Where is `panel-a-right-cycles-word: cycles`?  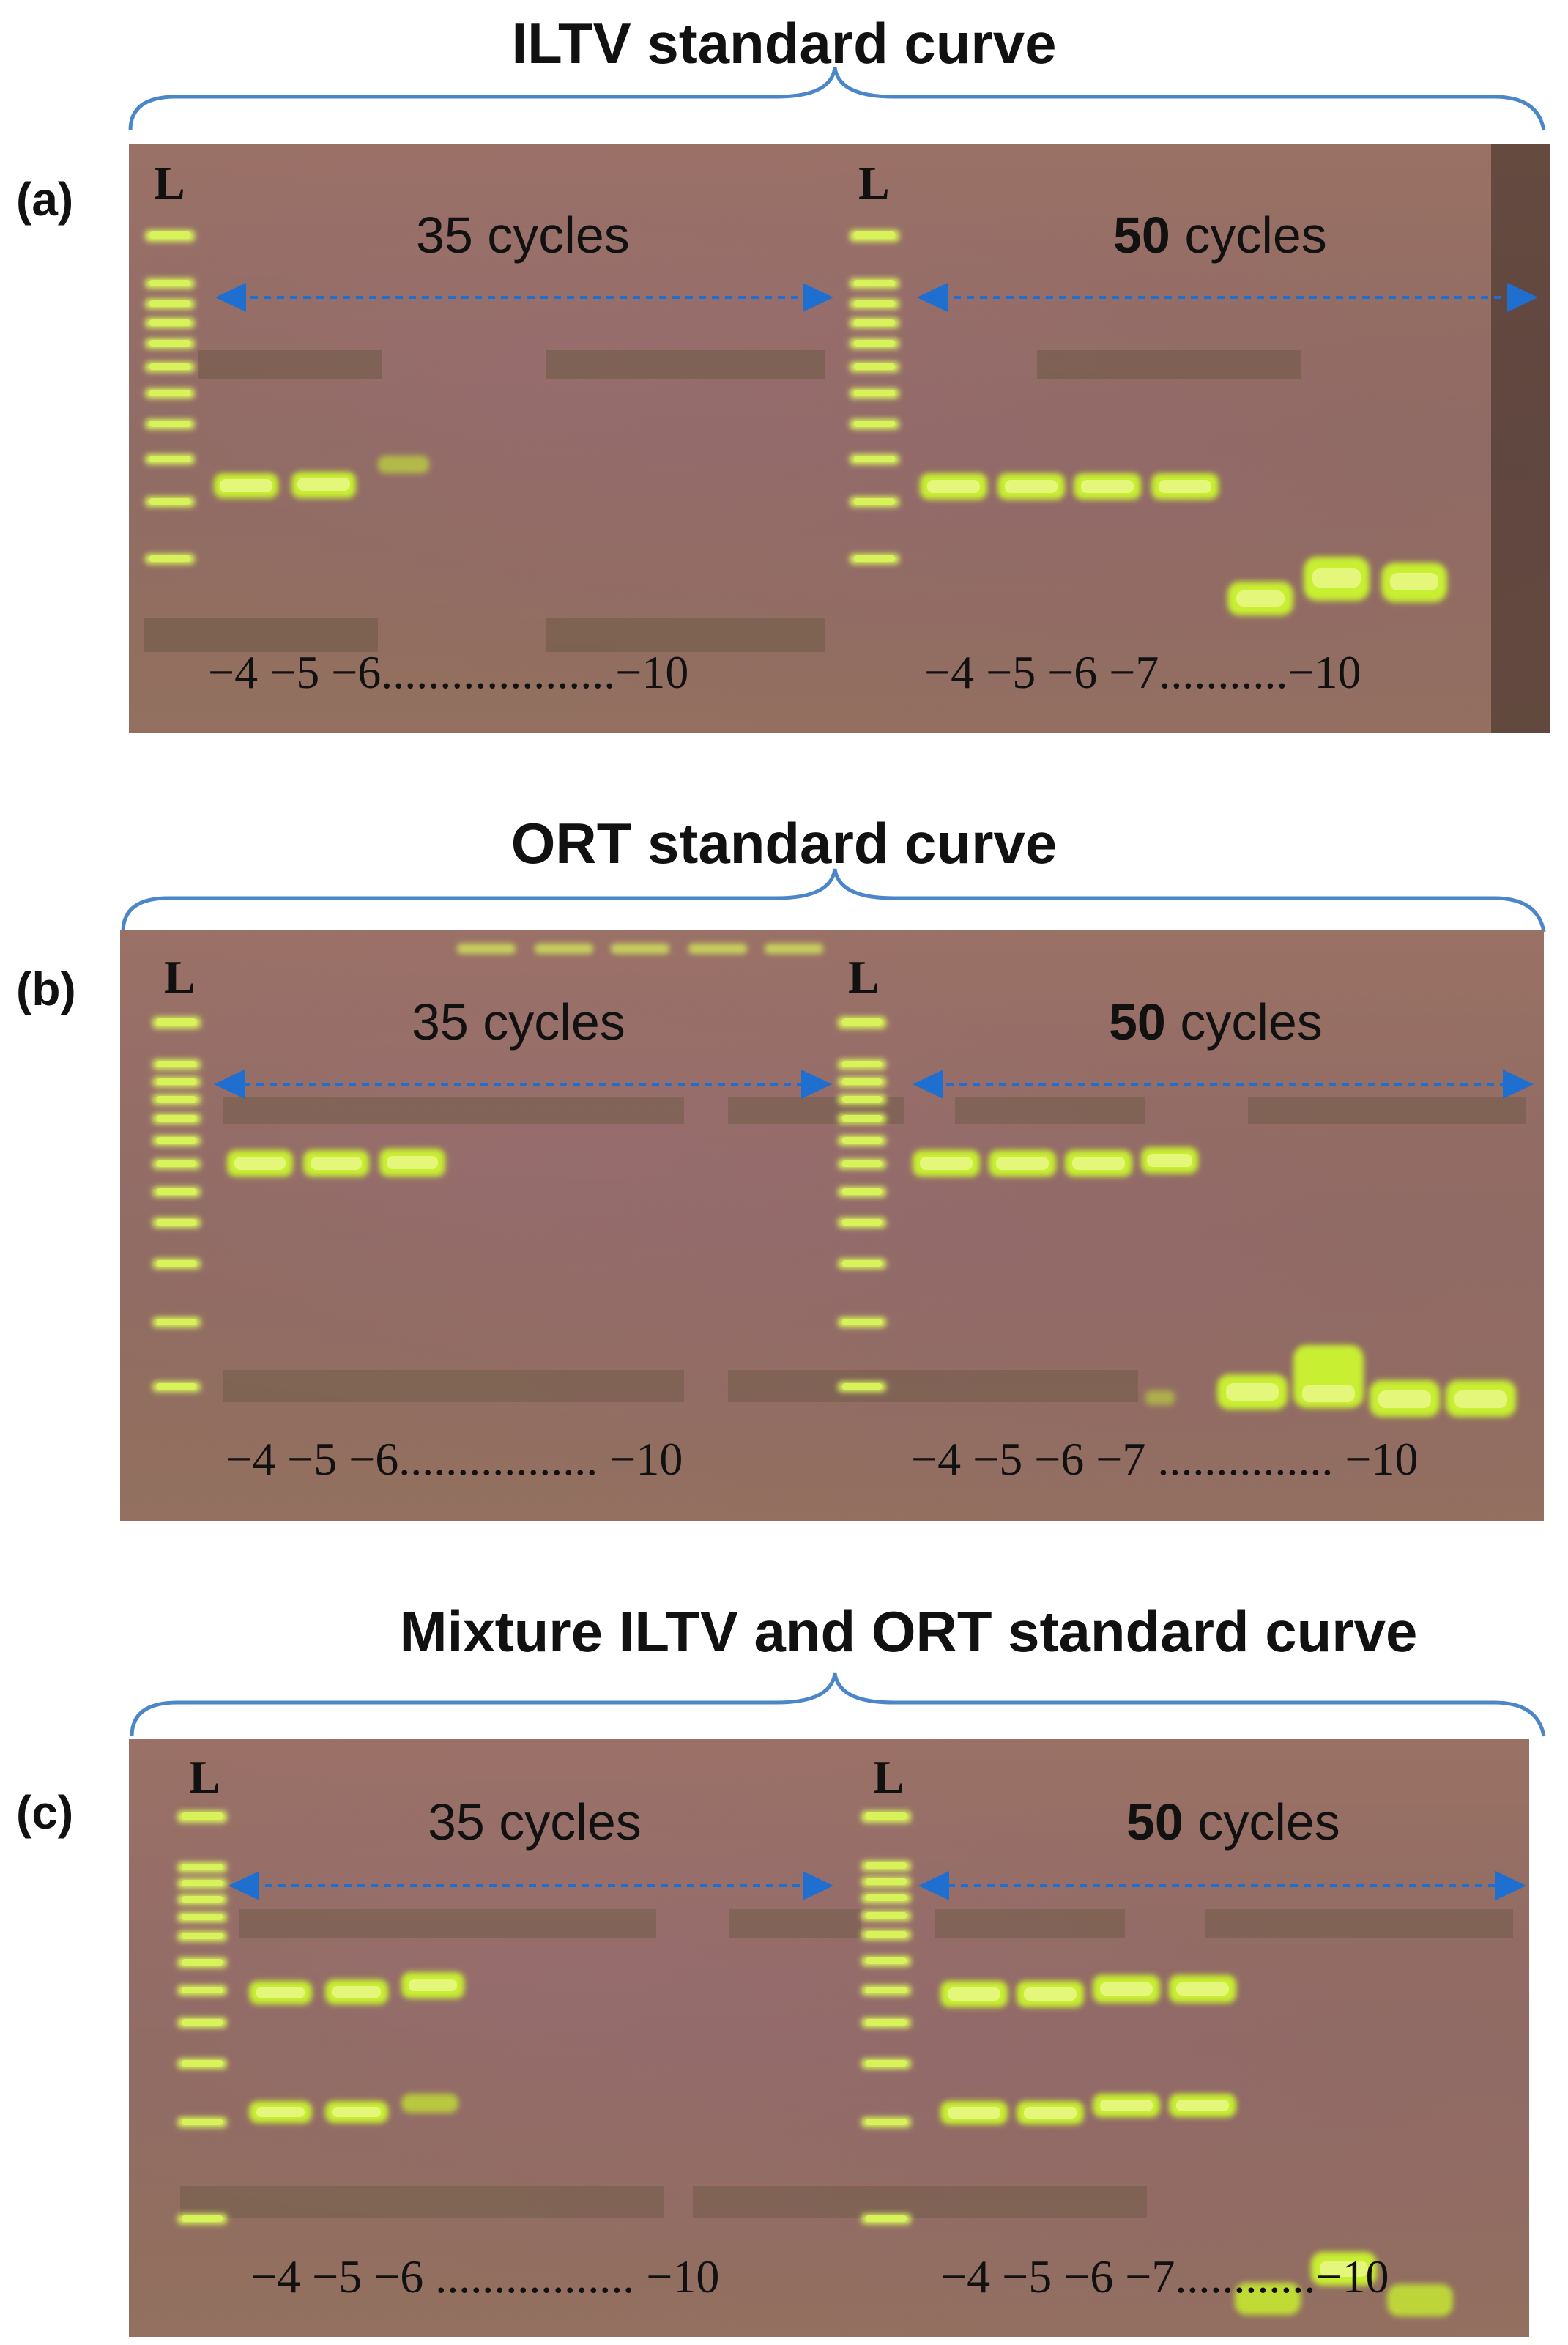 panel-a-right-cycles-word: cycles is located at coordinates (1248, 235).